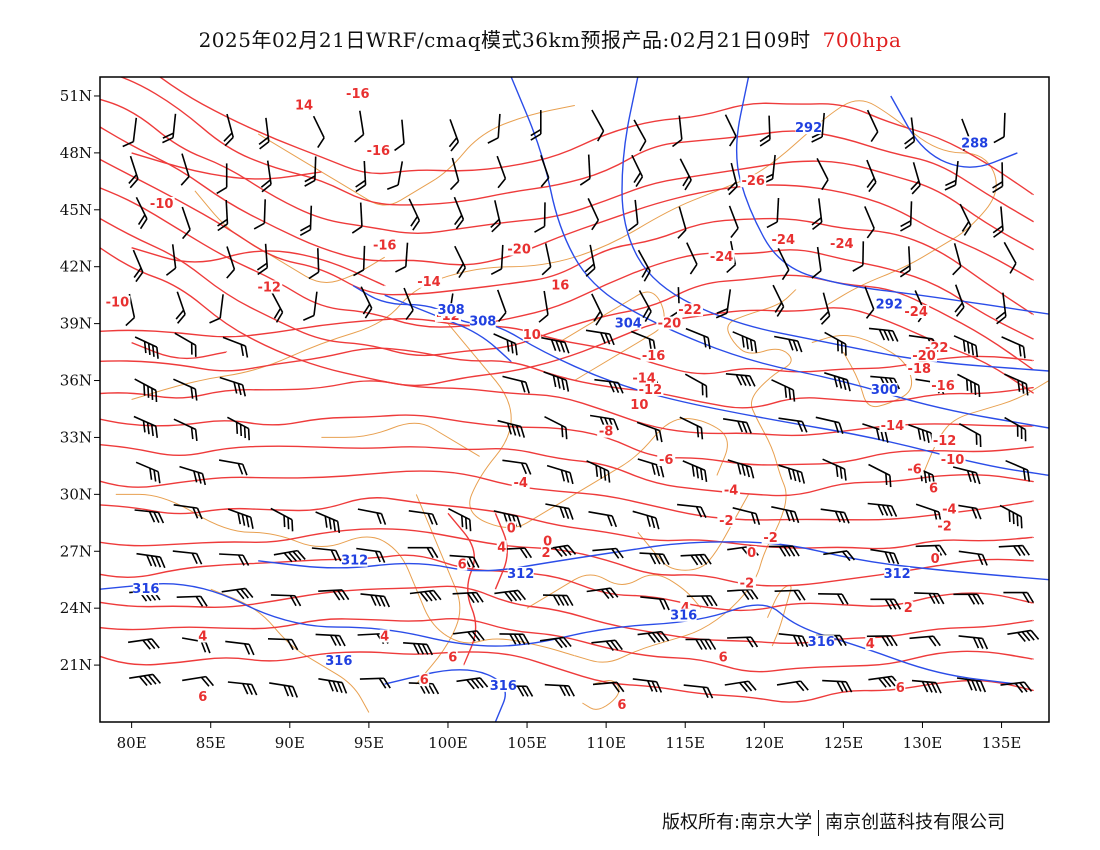  I want to click on temperature-label: 16, so click(560, 286).